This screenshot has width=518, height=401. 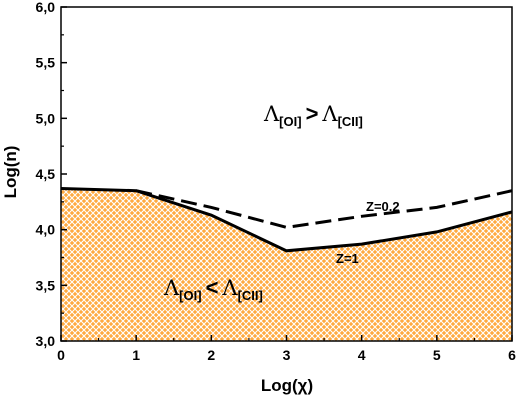 I want to click on x-tick-label: 2, so click(x=211, y=355).